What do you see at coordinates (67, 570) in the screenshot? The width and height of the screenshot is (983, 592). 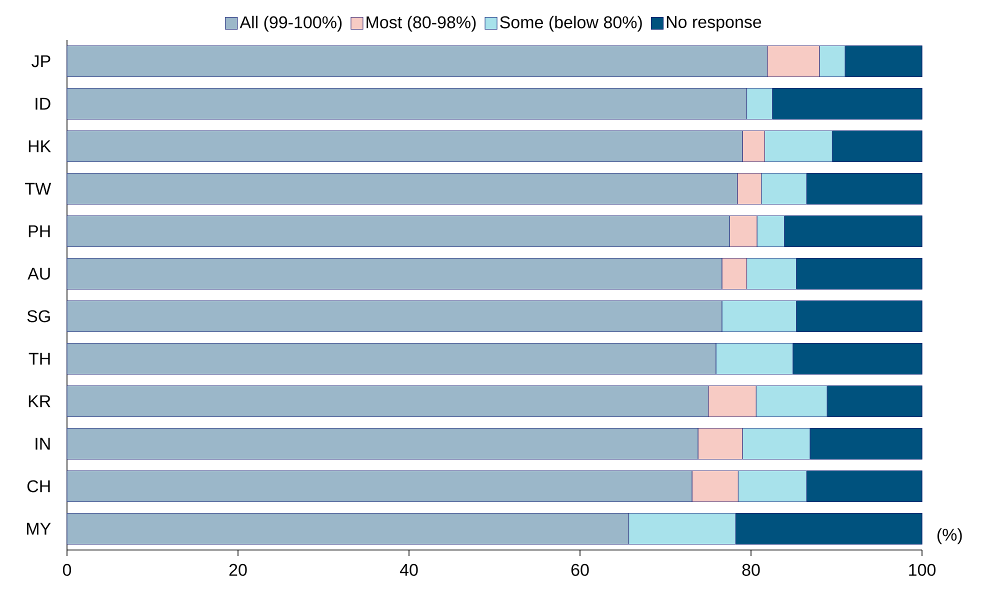 I see `x-tick-label: 0` at bounding box center [67, 570].